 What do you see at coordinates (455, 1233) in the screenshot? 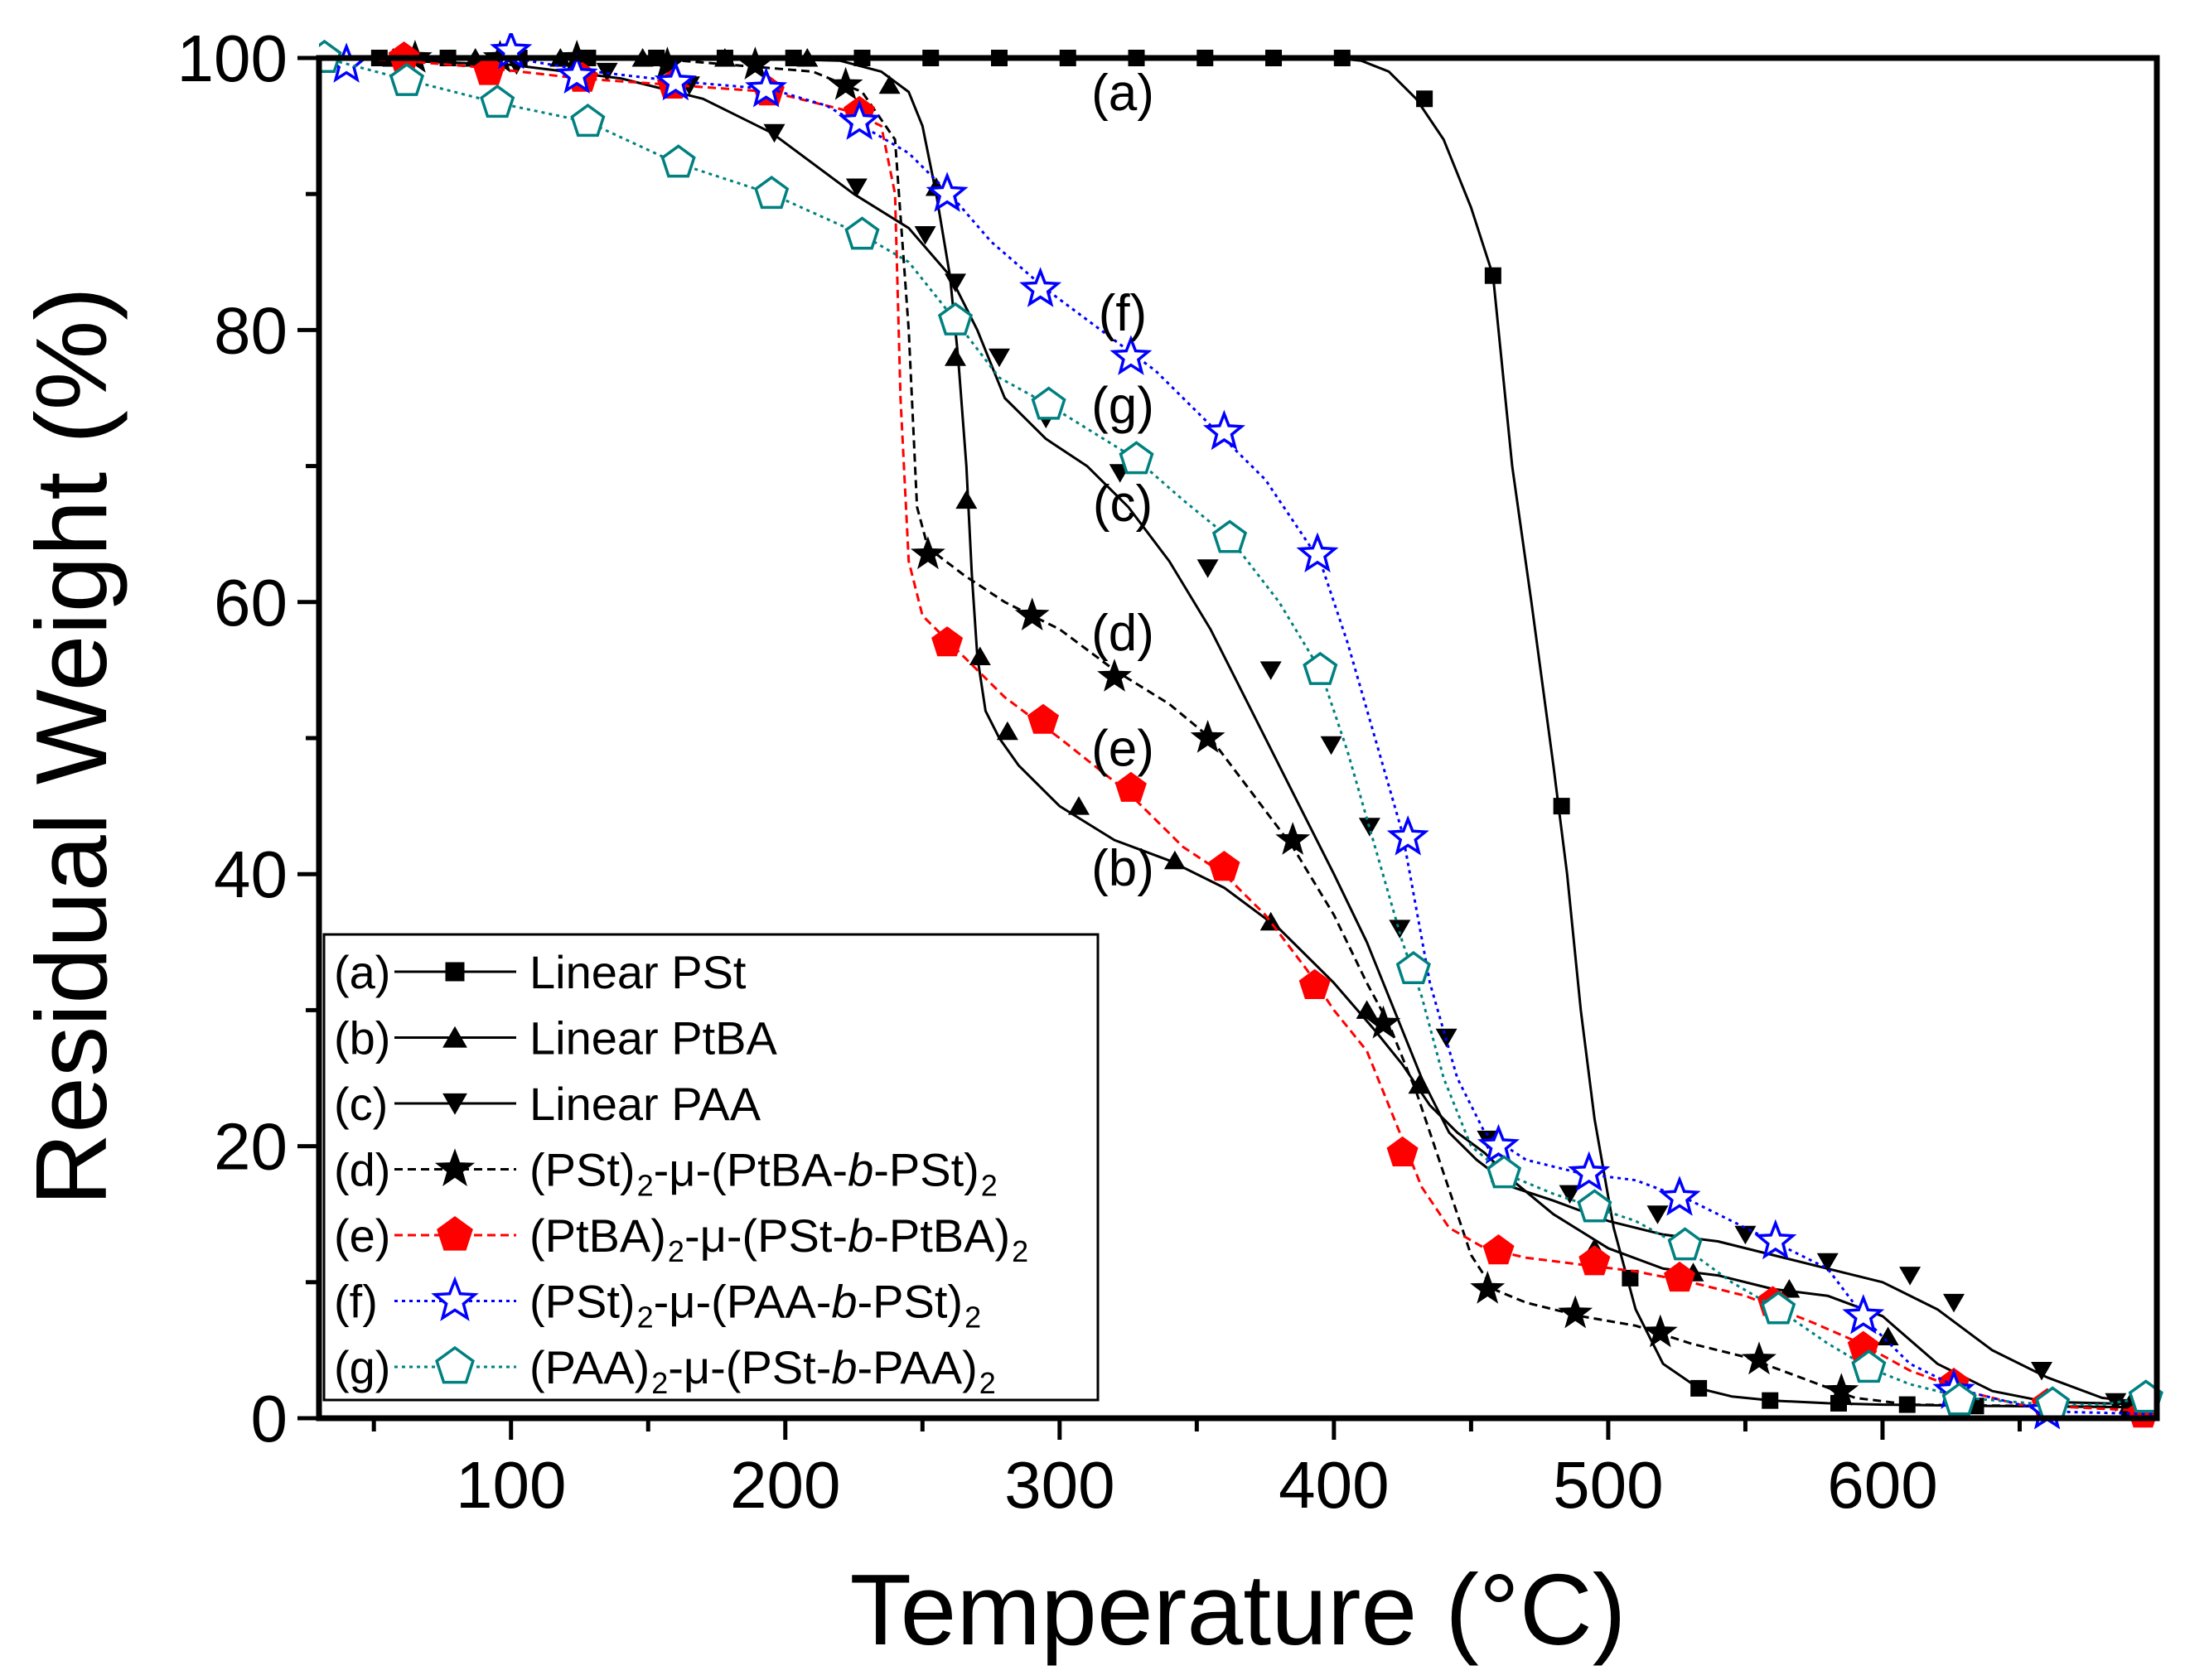
I see `legend-marker-e` at bounding box center [455, 1233].